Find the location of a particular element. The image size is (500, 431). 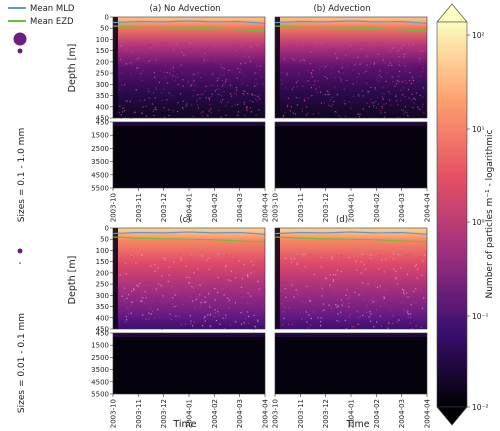

size-dot-small is located at coordinates (20, 251).